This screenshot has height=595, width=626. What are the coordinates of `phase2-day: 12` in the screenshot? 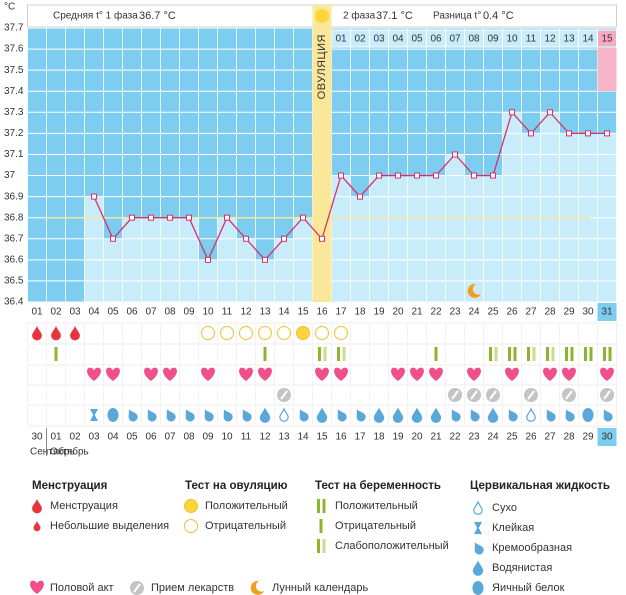 It's located at (550, 39).